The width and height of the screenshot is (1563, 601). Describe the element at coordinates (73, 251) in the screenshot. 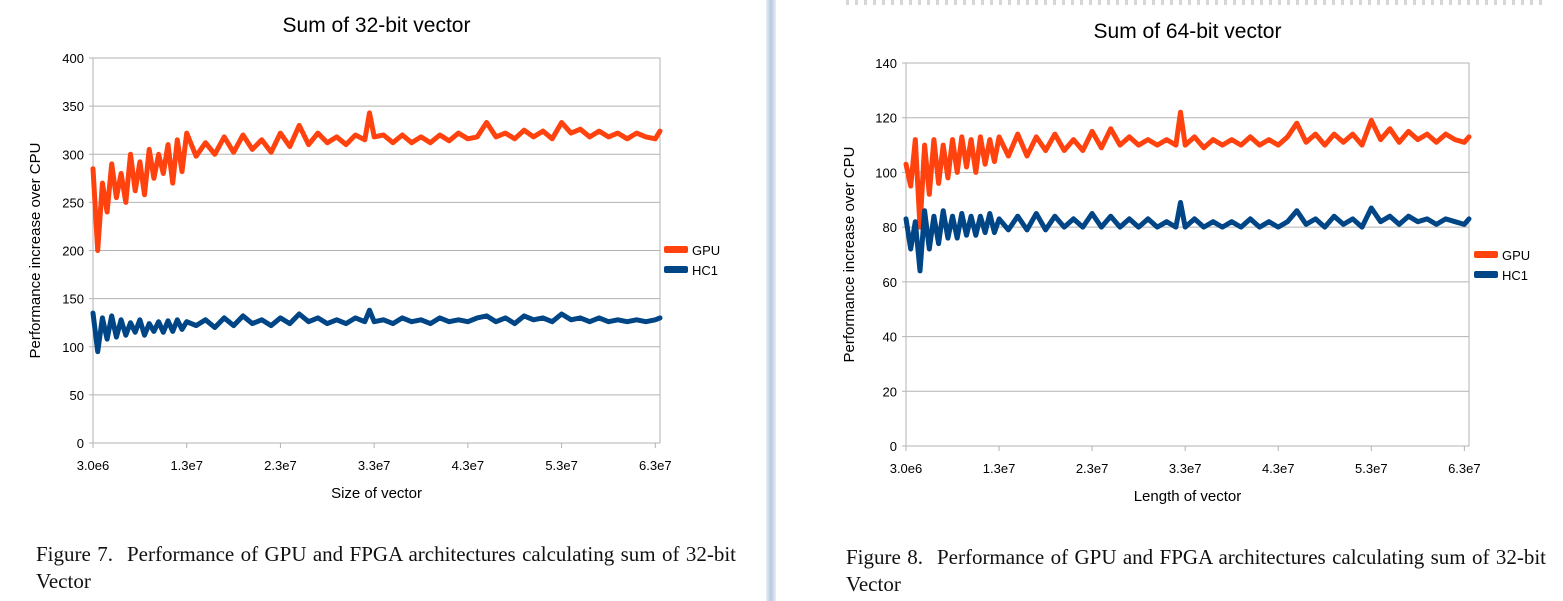

I see `fig7-y-tick-label: 200` at that location.